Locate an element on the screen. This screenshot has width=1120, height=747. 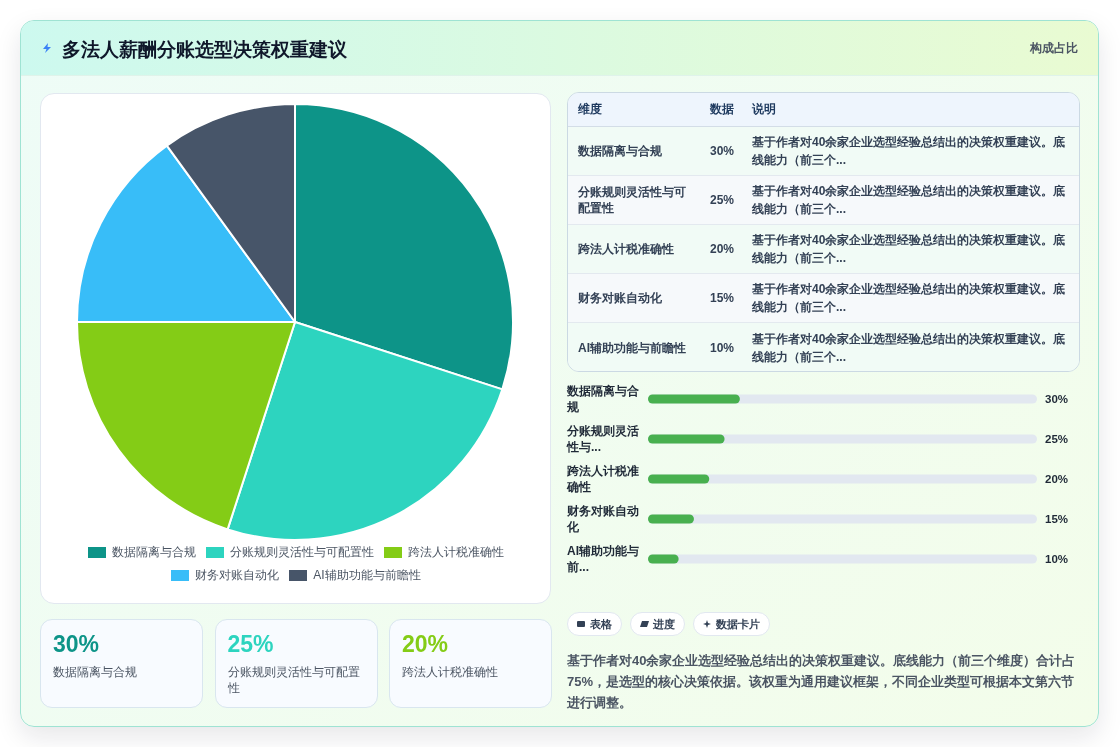
y-tick-label: 数据隔离与合规 is located at coordinates (603, 399).